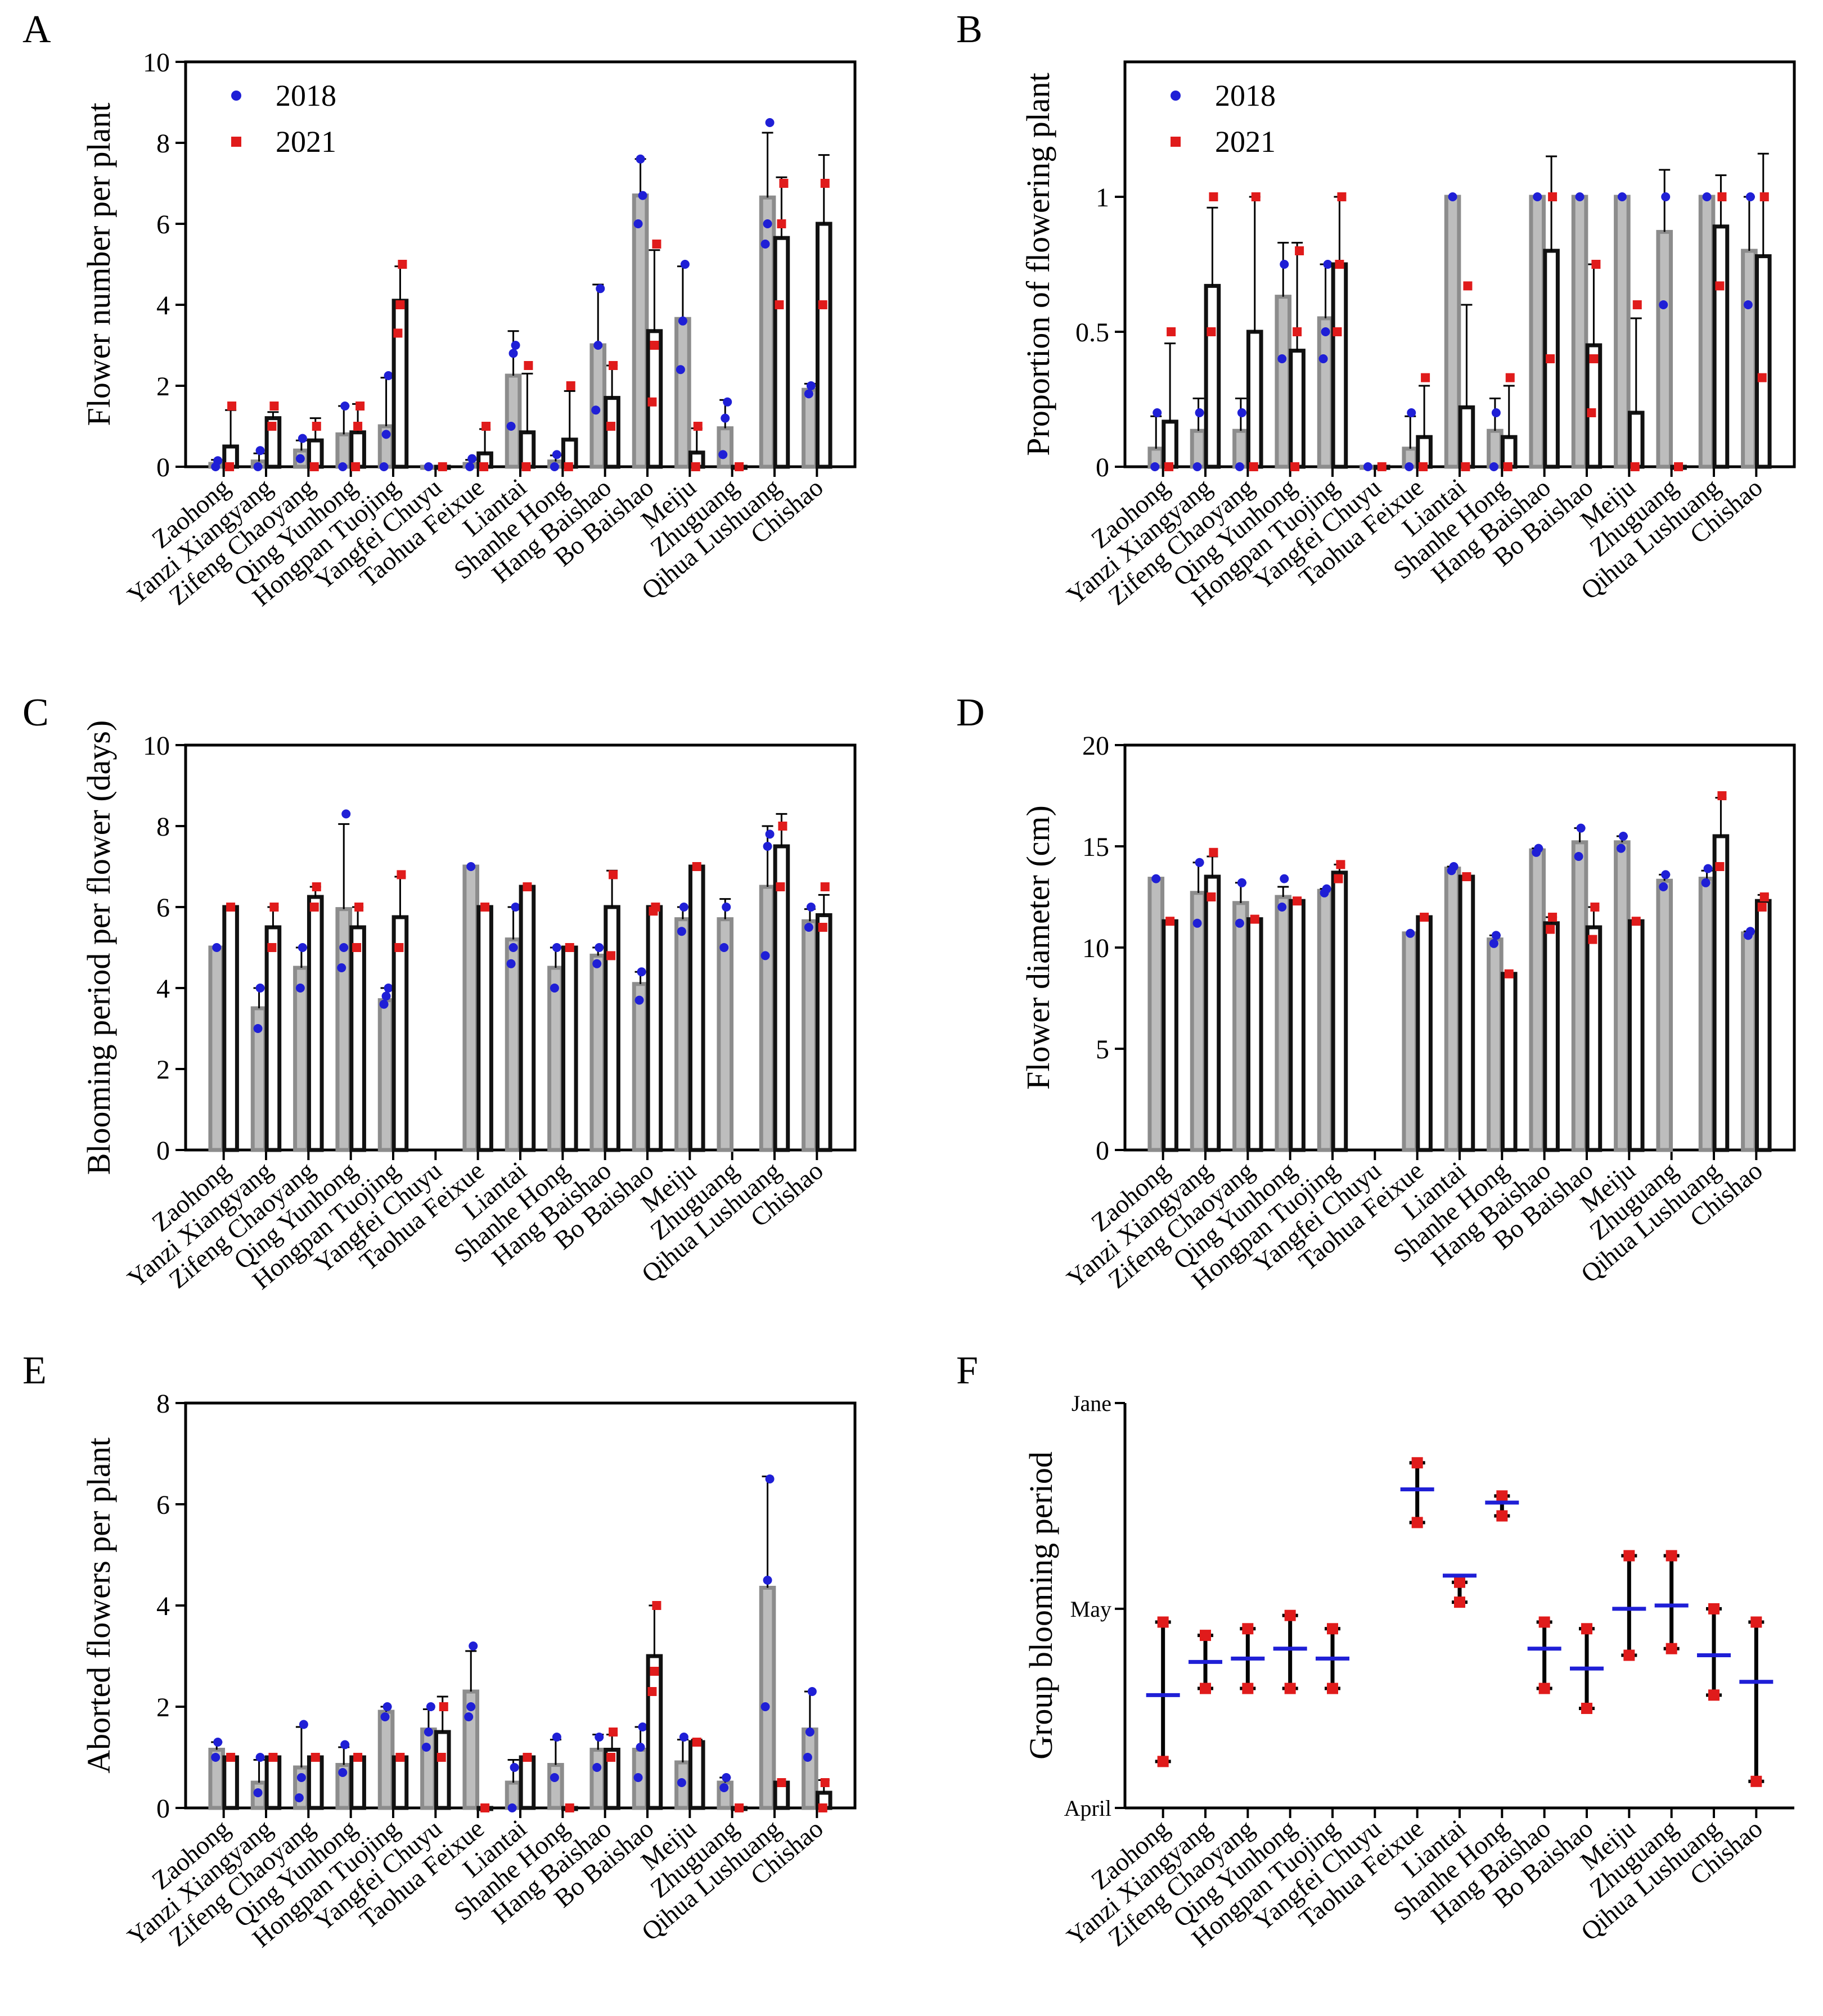 This screenshot has height=2016, width=1823. I want to click on legend-marker-2021, so click(236, 142).